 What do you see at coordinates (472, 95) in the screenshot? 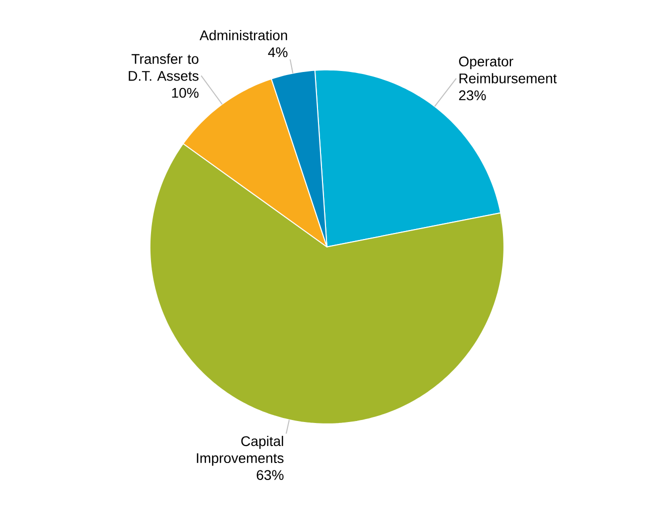
I see `data-label: 23%` at bounding box center [472, 95].